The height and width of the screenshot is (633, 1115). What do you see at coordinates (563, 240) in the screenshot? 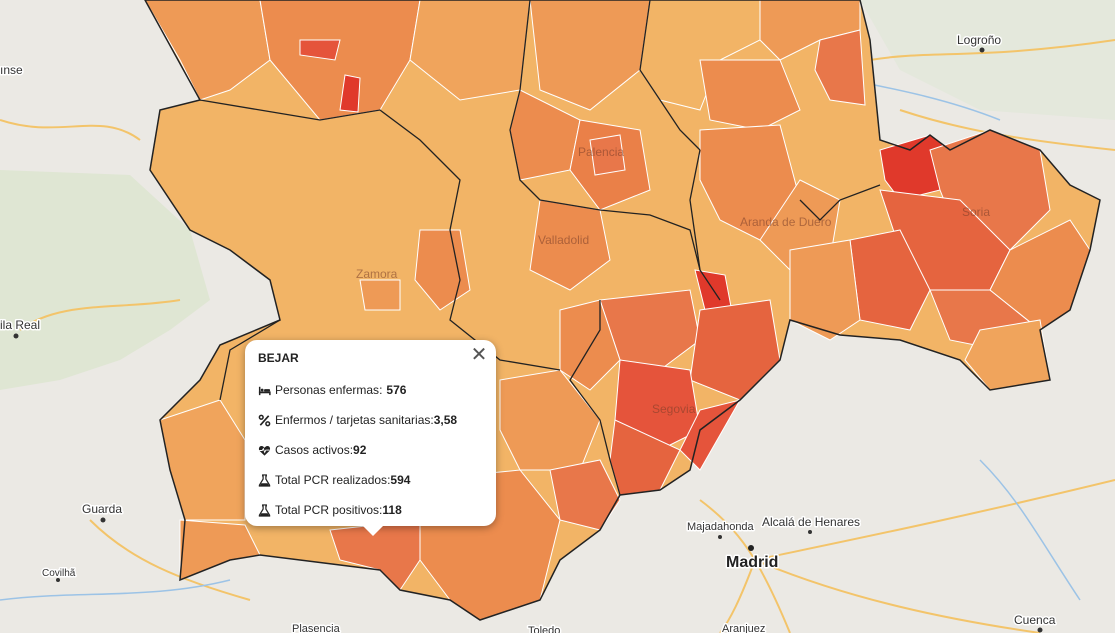
I see `overlay-label-valladolid: Valladolid` at bounding box center [563, 240].